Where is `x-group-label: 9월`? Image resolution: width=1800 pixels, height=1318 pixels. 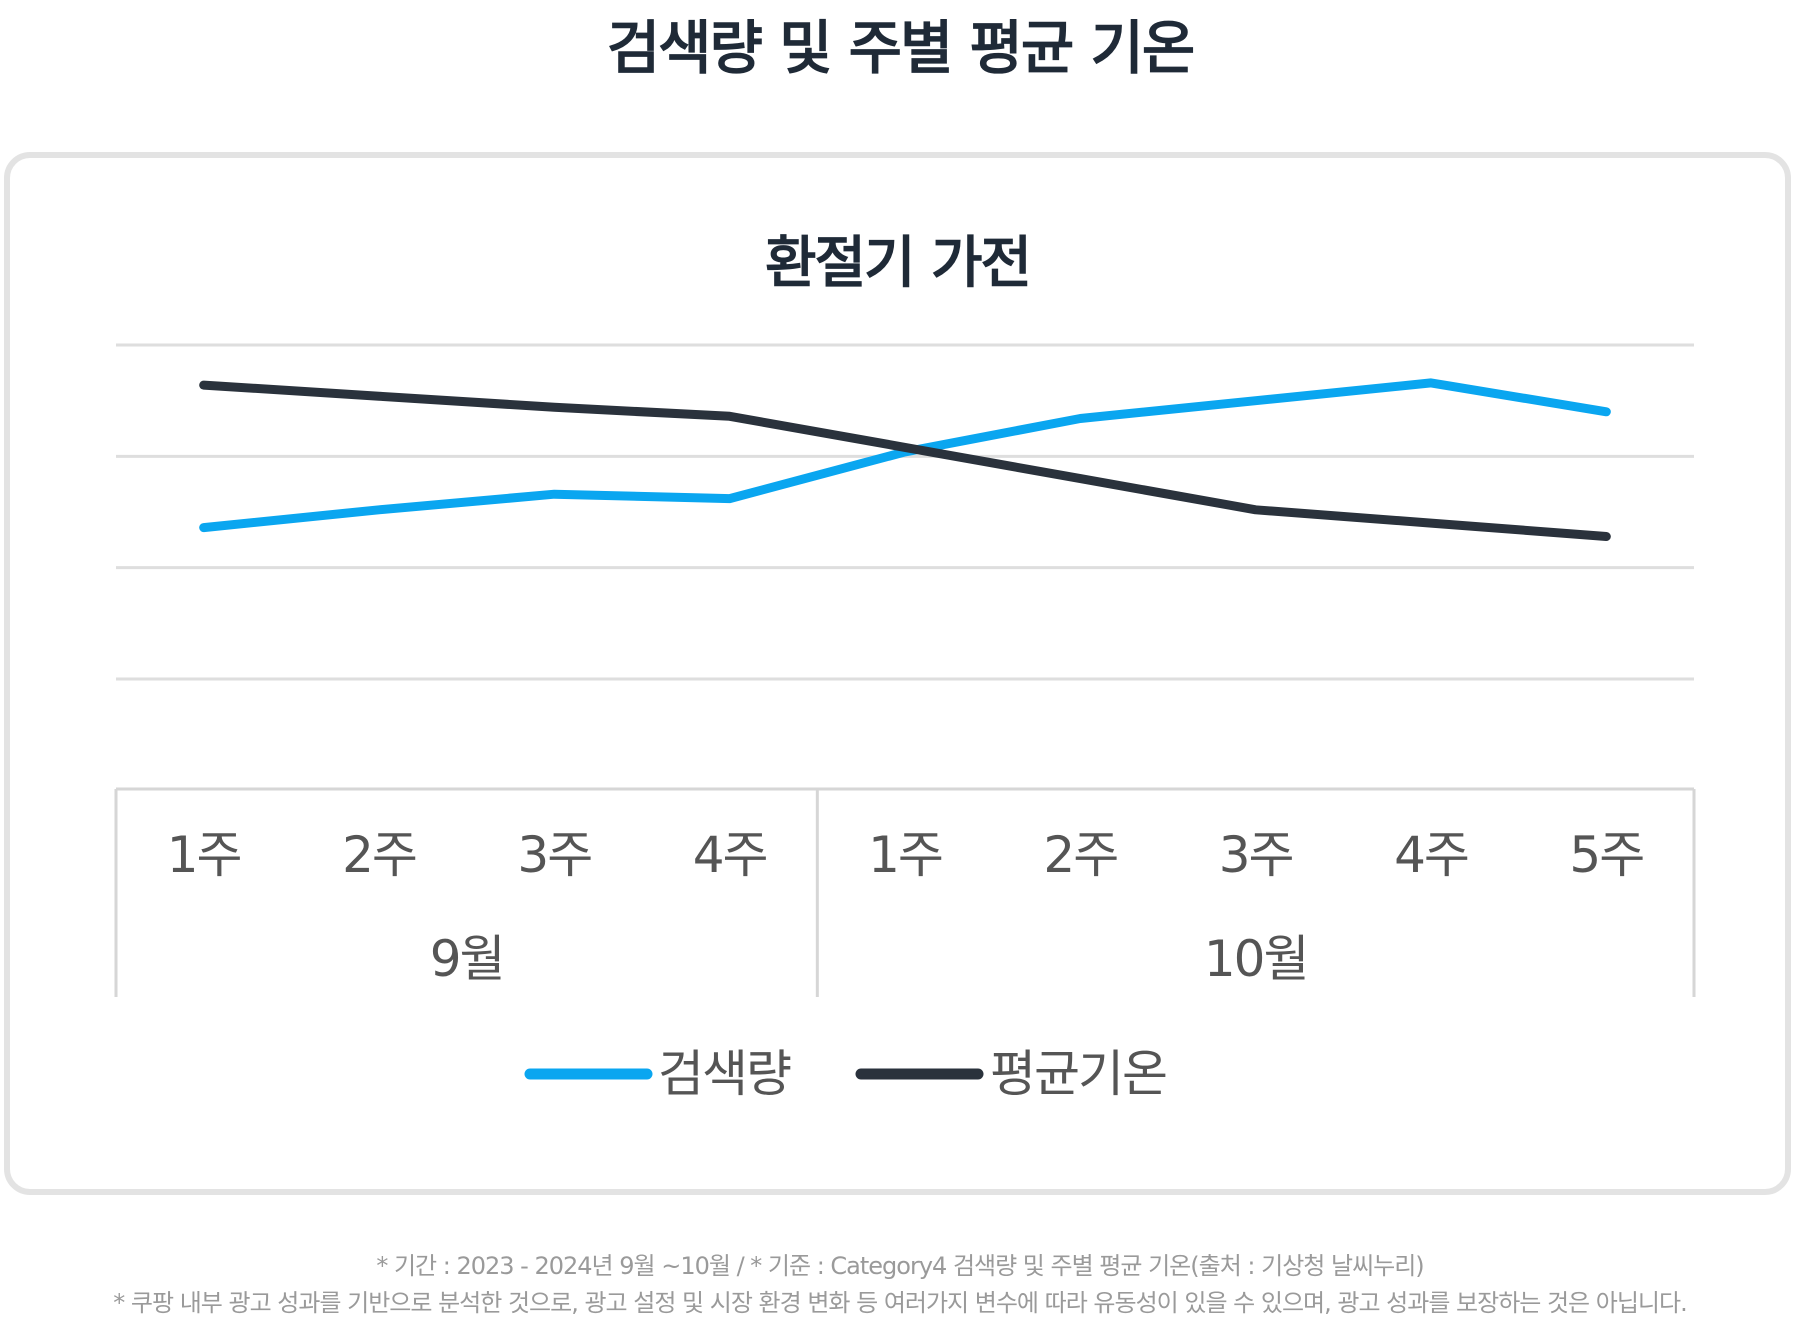
x-group-label: 9월 is located at coordinates (467, 959).